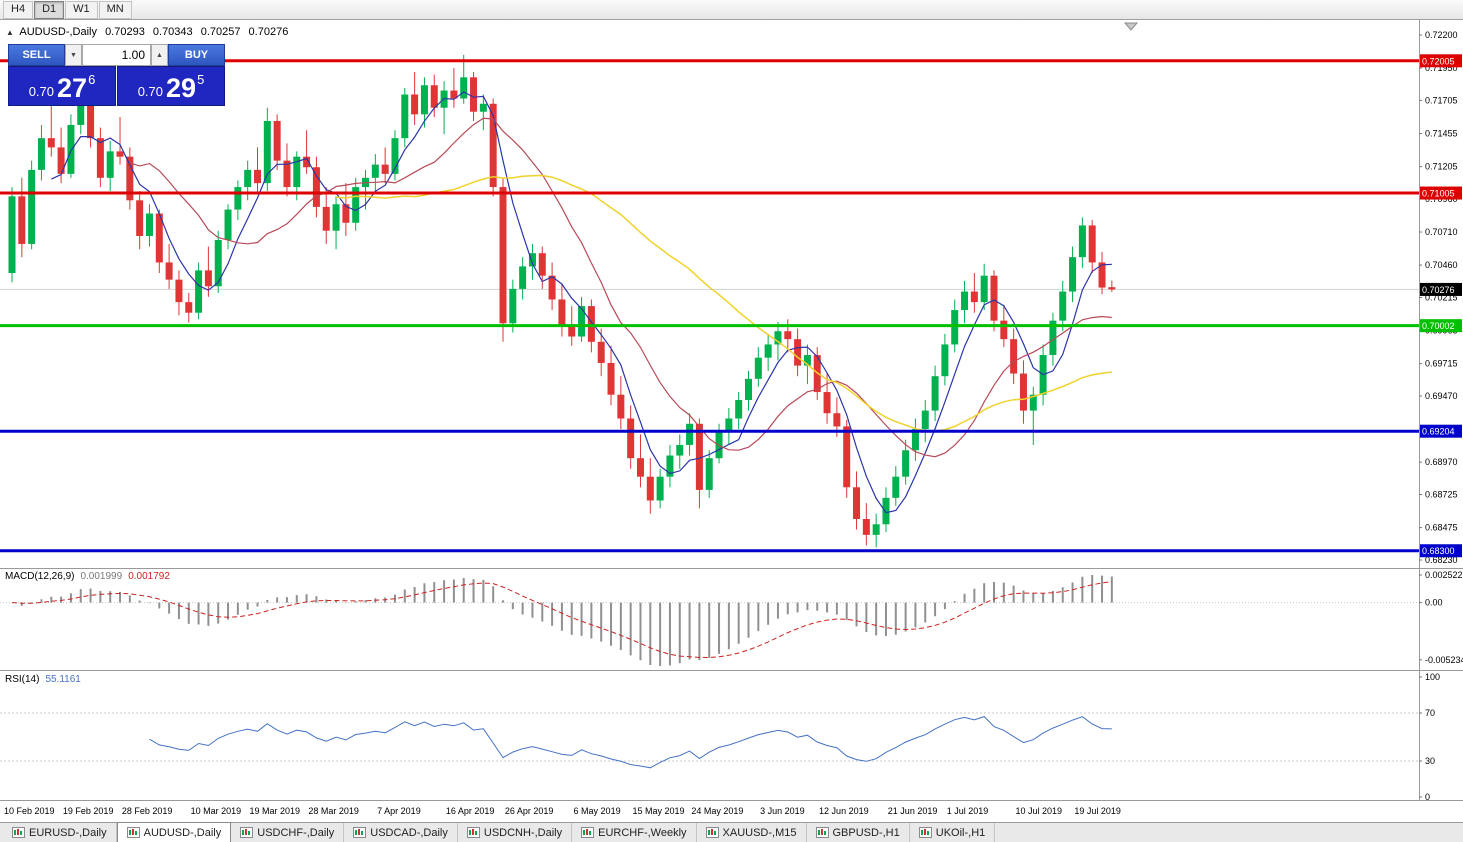 Image resolution: width=1463 pixels, height=842 pixels. What do you see at coordinates (1432, 677) in the screenshot?
I see `svg-text: 100` at bounding box center [1432, 677].